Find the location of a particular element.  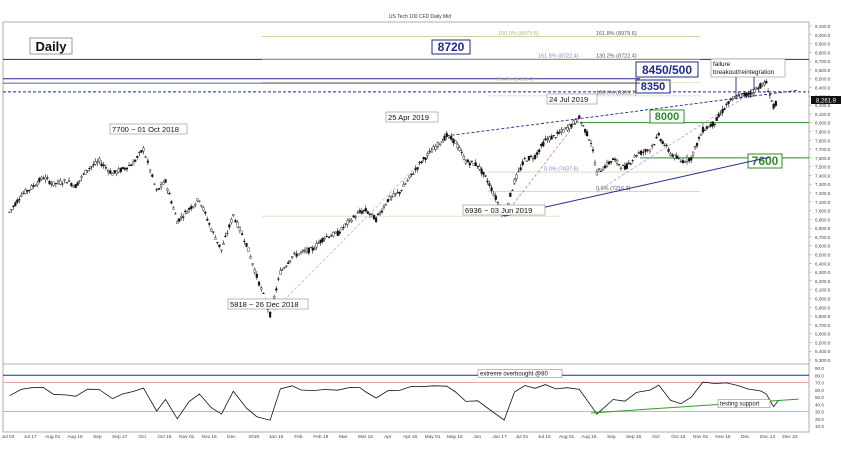

x-tick-label: Oct 16 is located at coordinates (164, 437).